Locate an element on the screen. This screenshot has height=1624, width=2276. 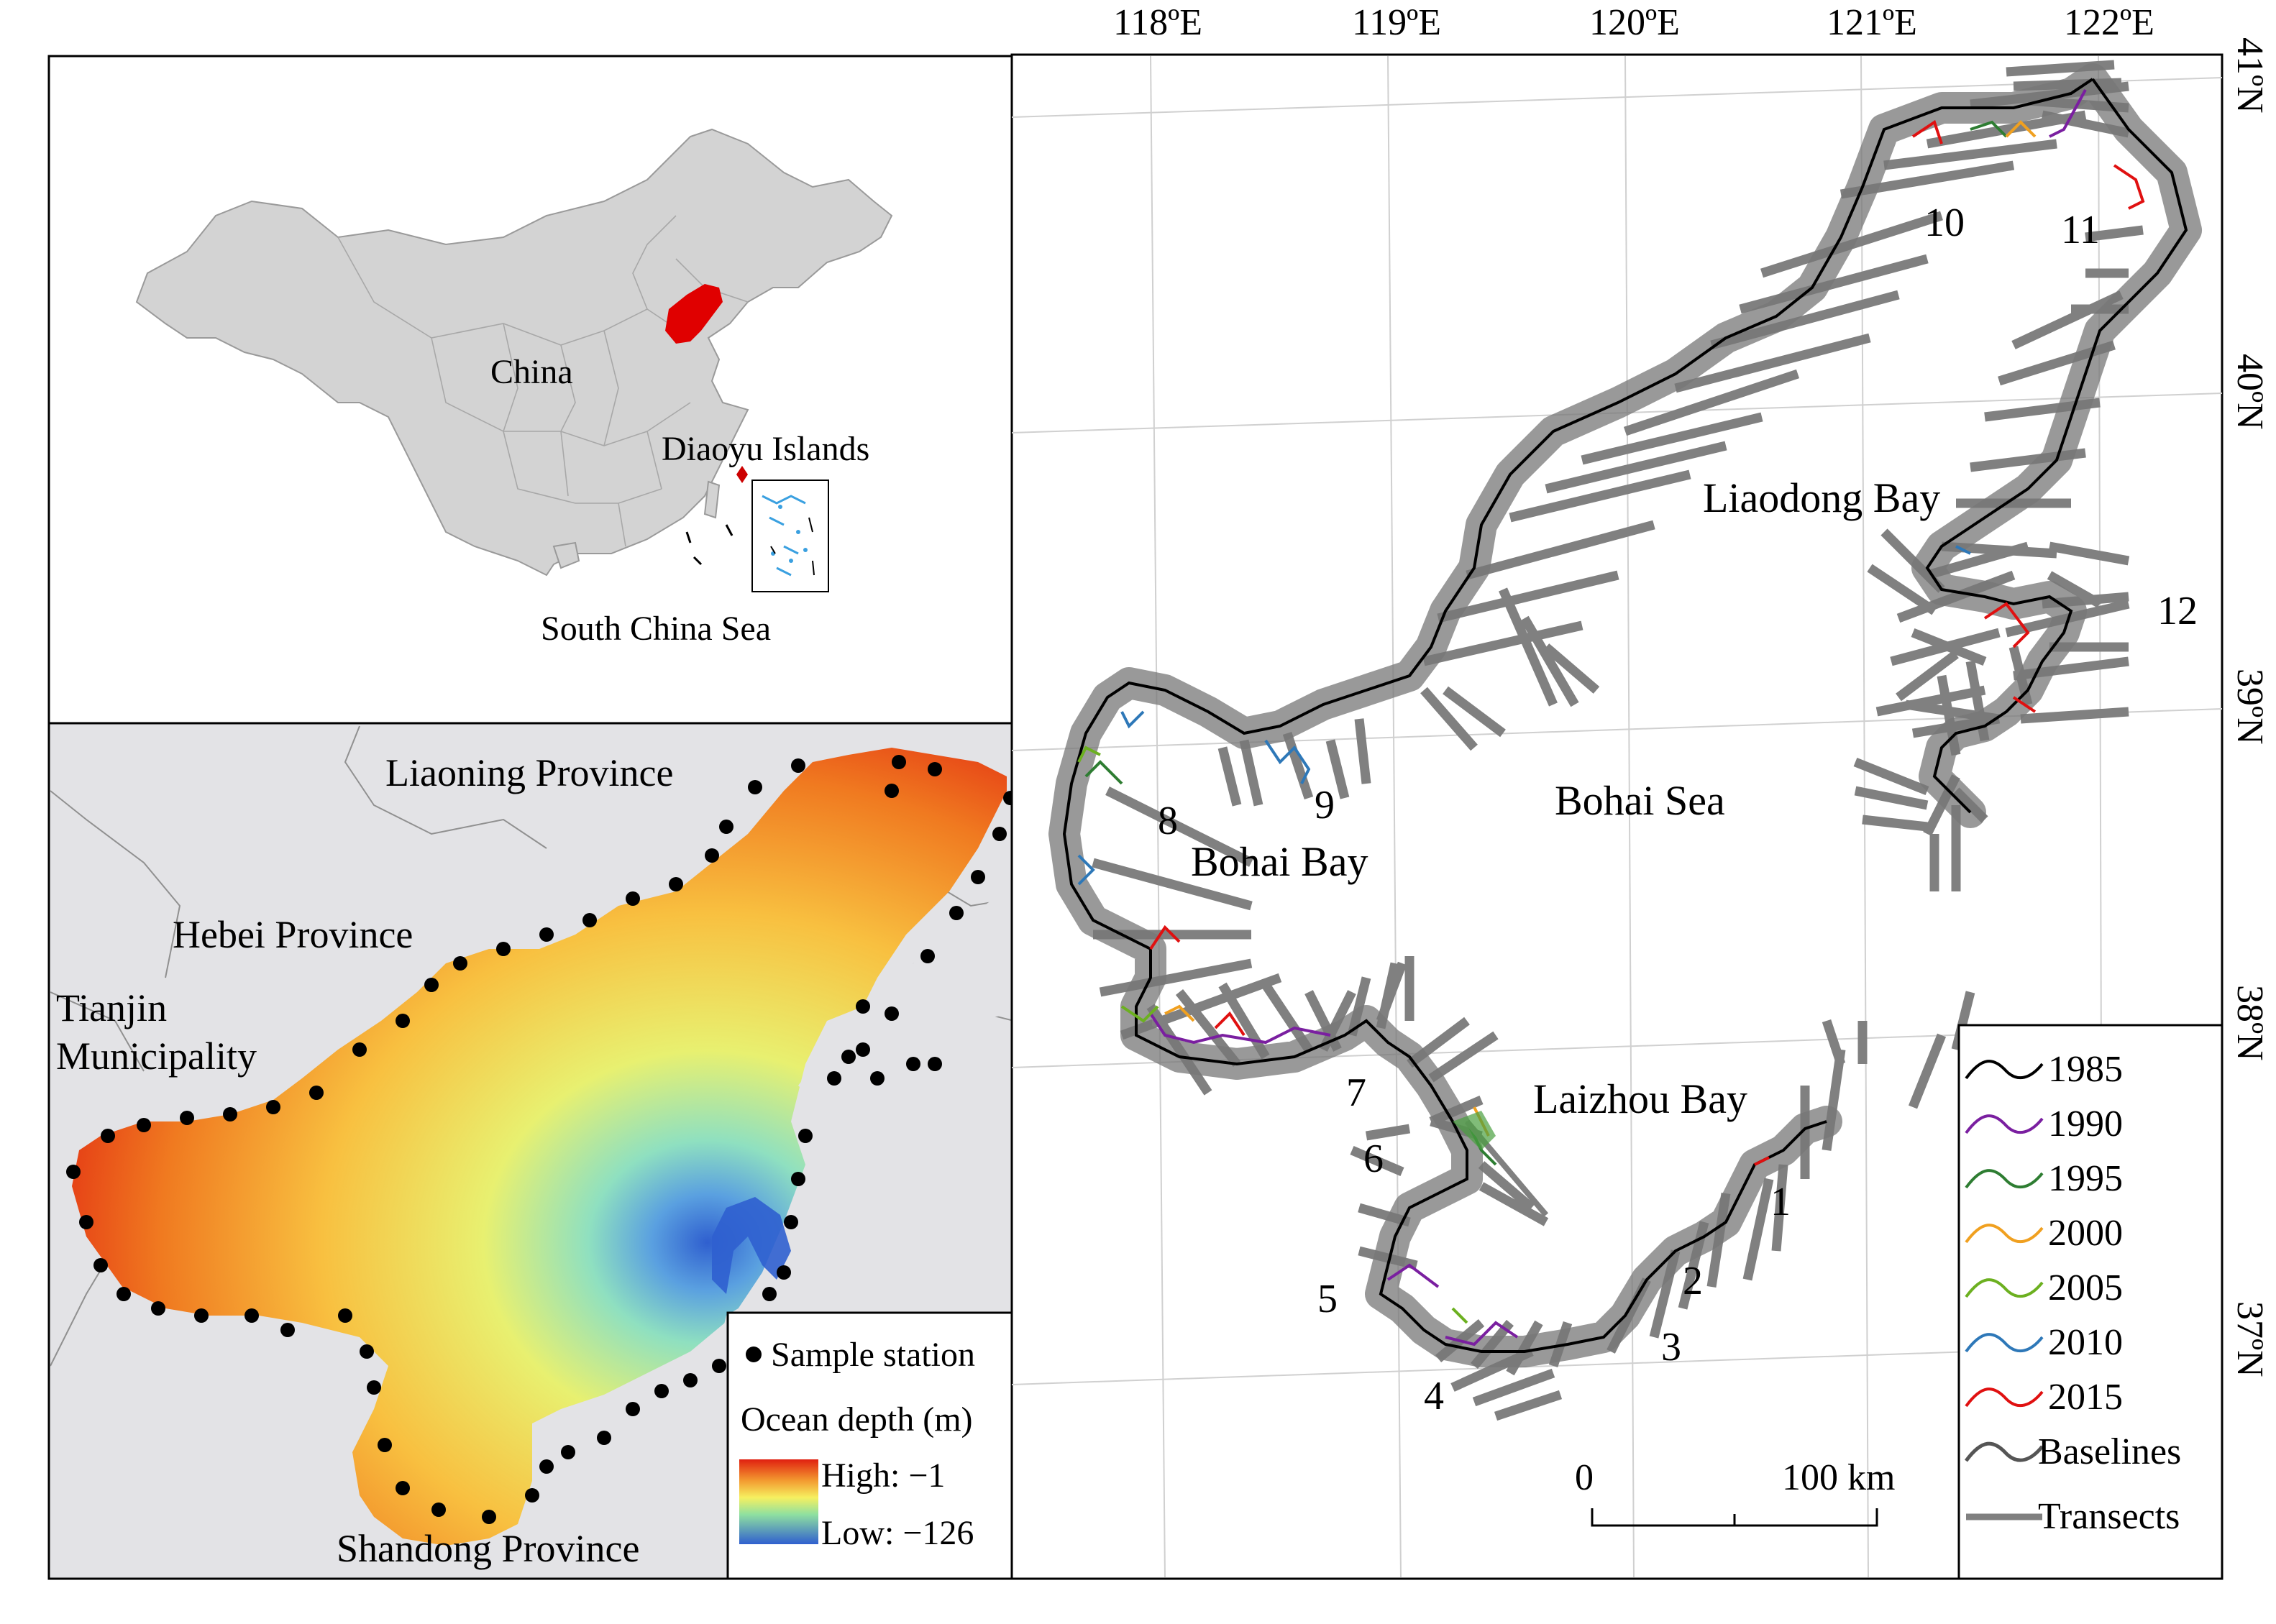
scale-bar-zero: 0 is located at coordinates (1585, 1477).